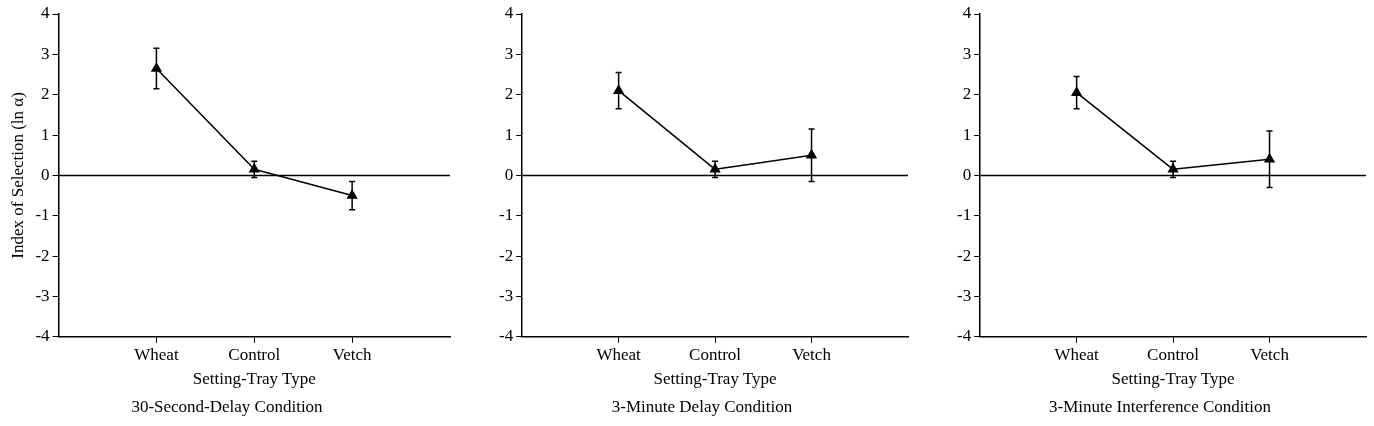  I want to click on text: 3-Minute Delay Condition, so click(702, 407).